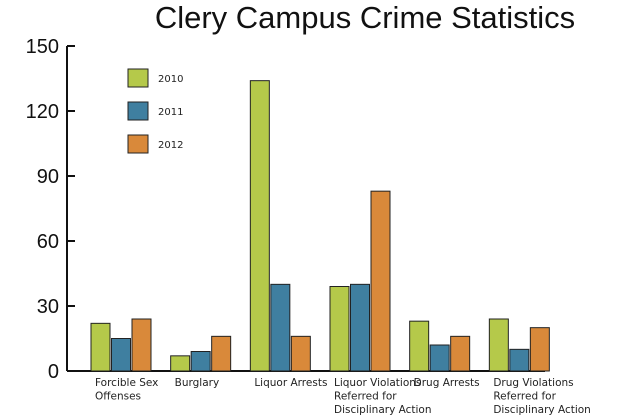 This screenshot has width=630, height=420. What do you see at coordinates (42, 47) in the screenshot?
I see `y-tick-label: 150` at bounding box center [42, 47].